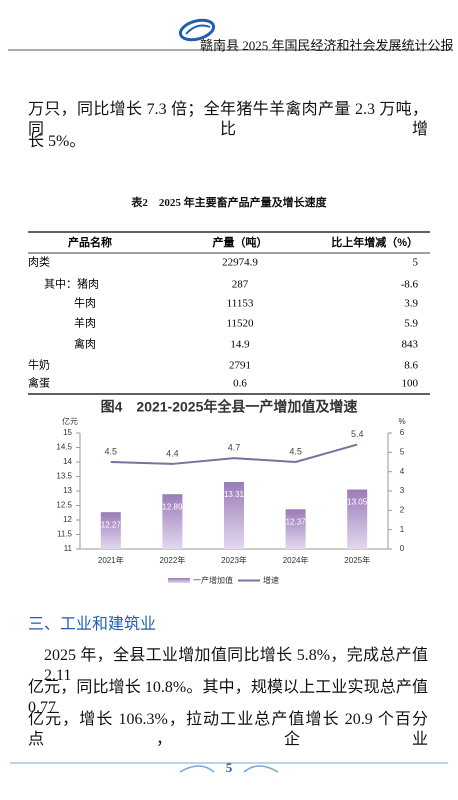 This screenshot has height=800, width=458. What do you see at coordinates (357, 560) in the screenshot?
I see `x-tick-label: 2025年` at bounding box center [357, 560].